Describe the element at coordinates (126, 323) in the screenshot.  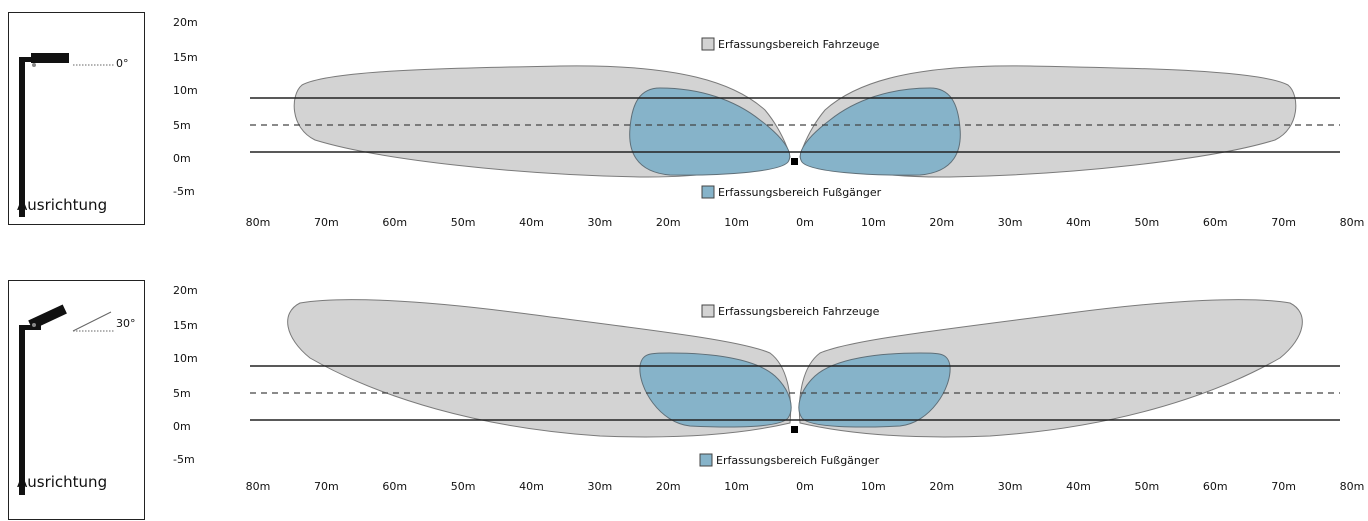
I see `angle-label: 30°` at that location.